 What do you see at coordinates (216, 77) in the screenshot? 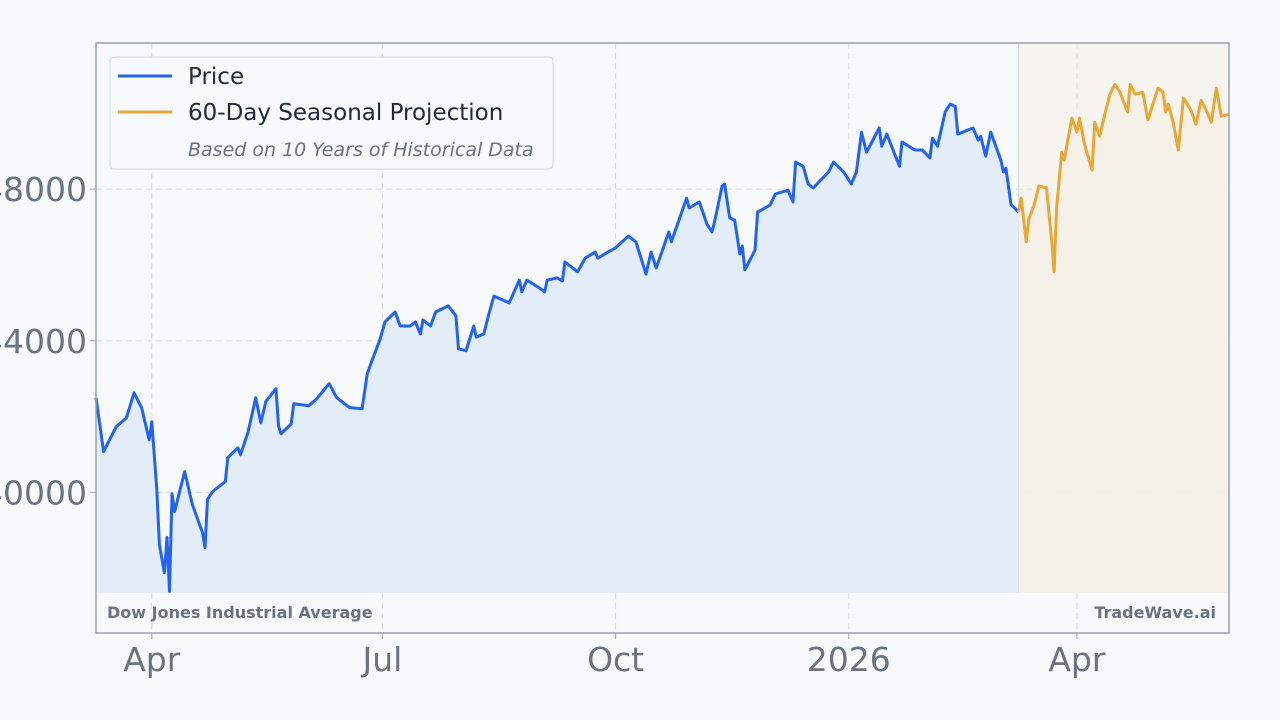
I see `legend-label-price: Price` at bounding box center [216, 77].